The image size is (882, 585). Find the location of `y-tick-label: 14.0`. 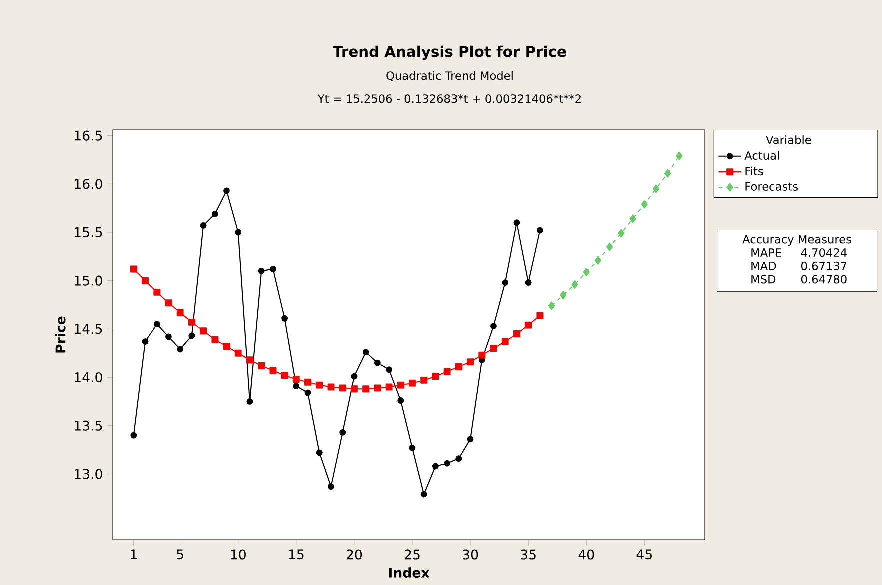

y-tick-label: 14.0 is located at coordinates (88, 377).